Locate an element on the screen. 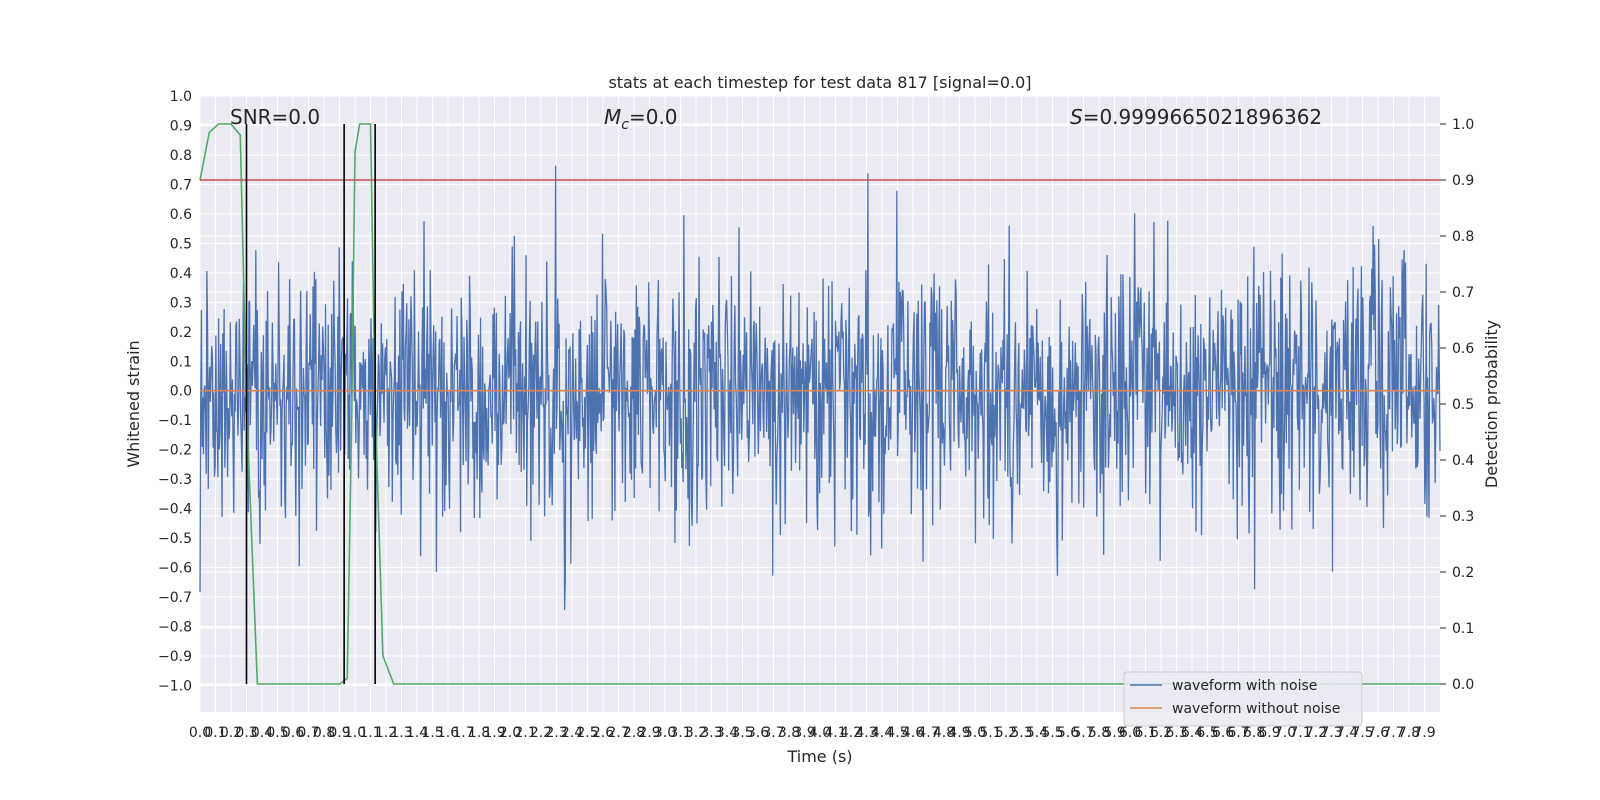 This screenshot has height=800, width=1600. x-tick-label: 2.5 is located at coordinates (587, 733).